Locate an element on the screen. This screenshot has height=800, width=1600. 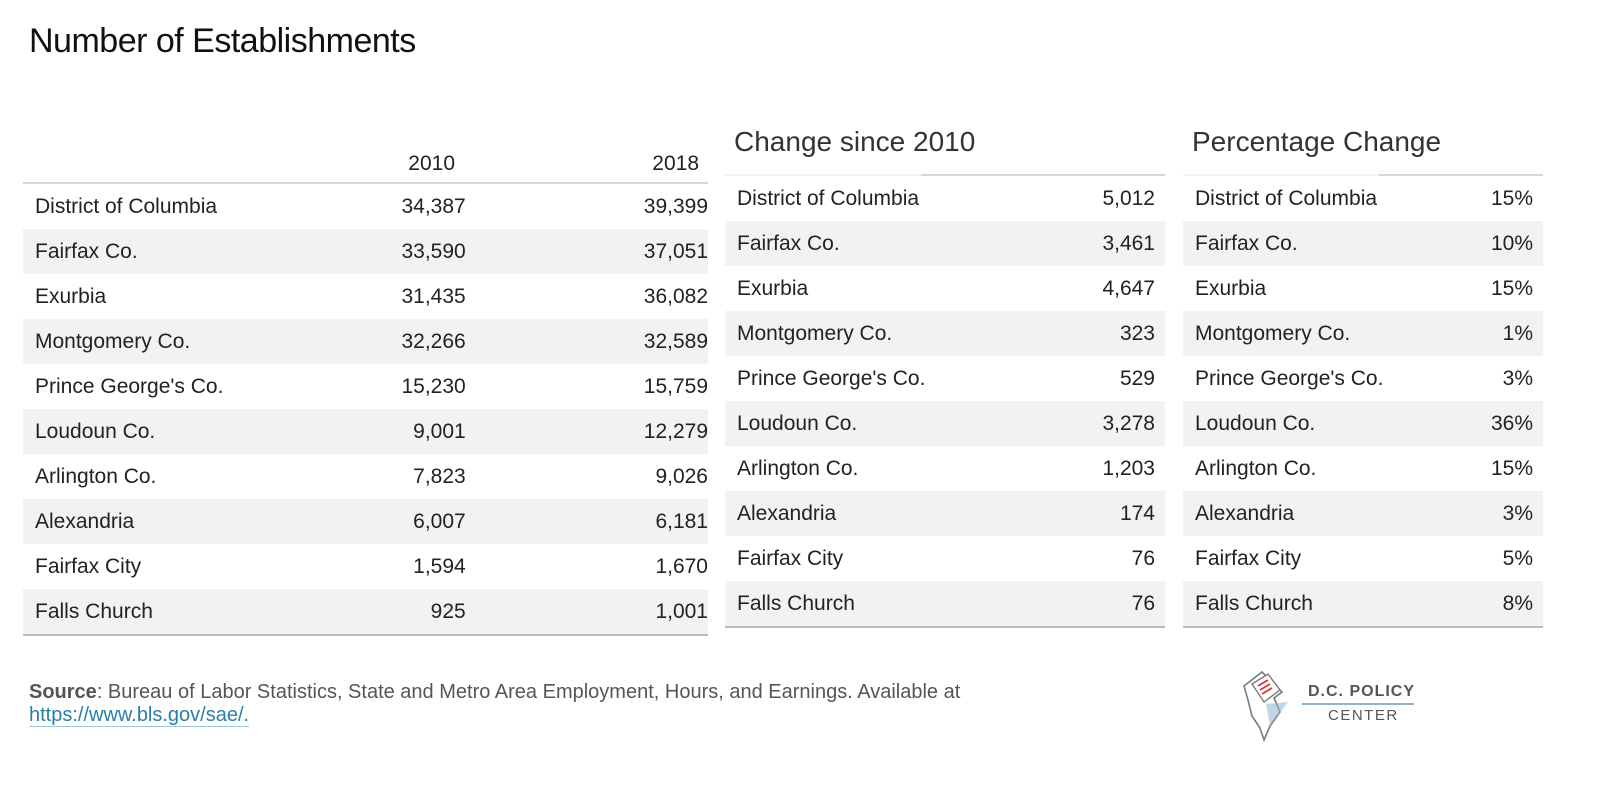
value-2010: 32,266 is located at coordinates (433, 341).